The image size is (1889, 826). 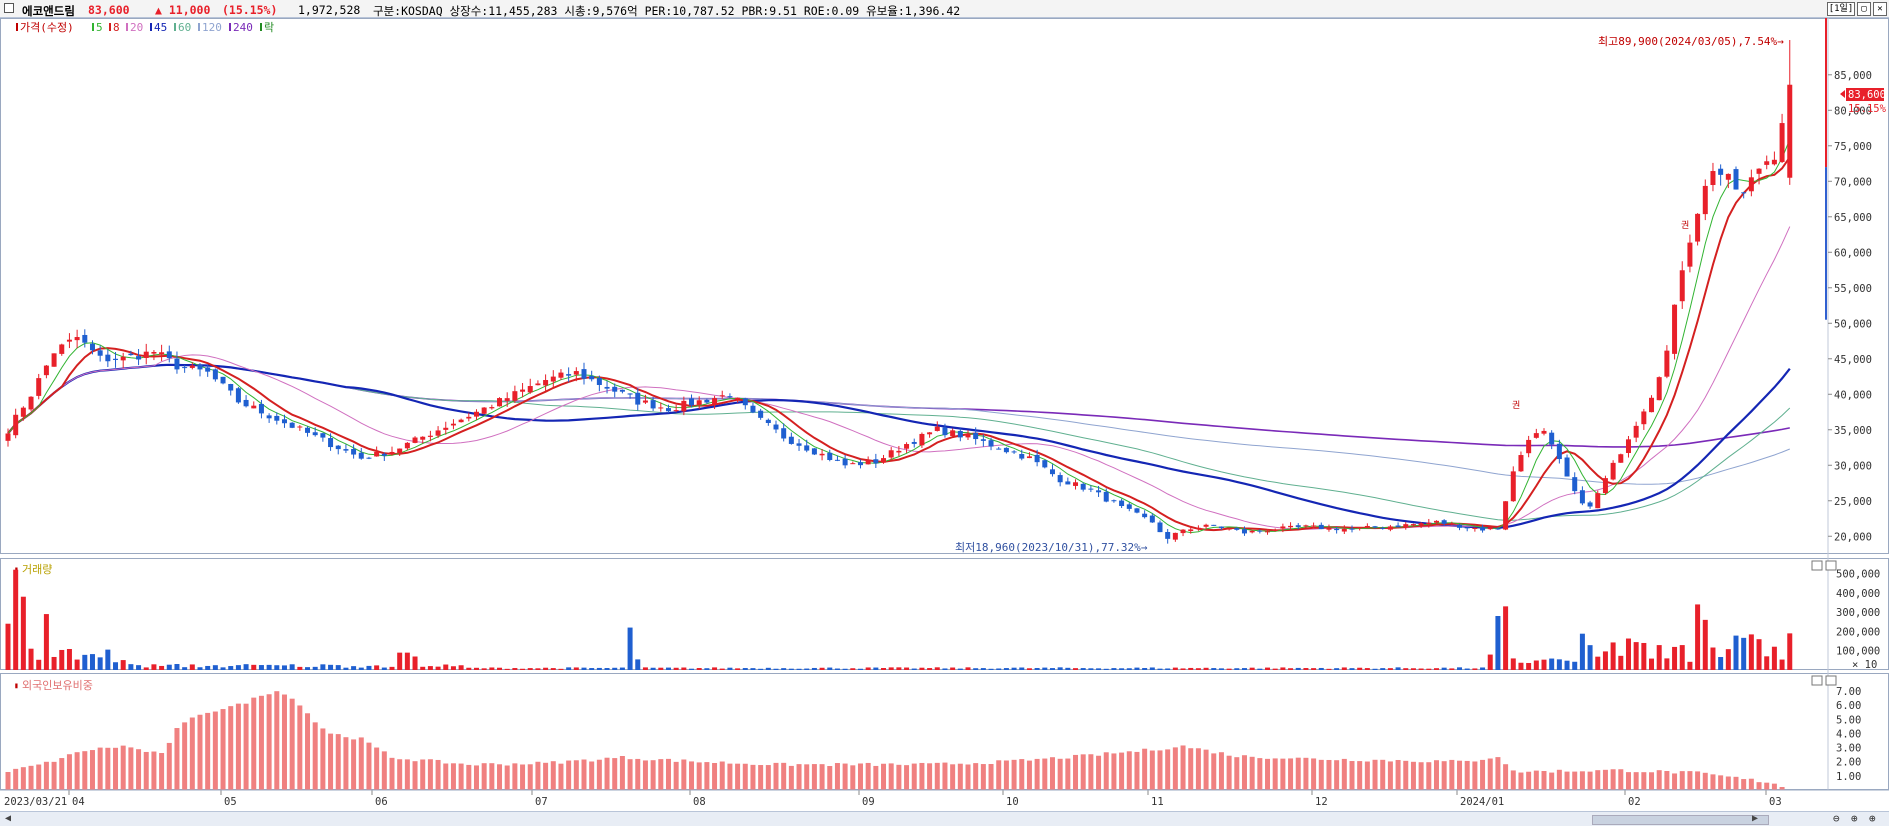 What do you see at coordinates (1755, 818) in the screenshot?
I see `scroll-right-icon: ▶` at bounding box center [1755, 818].